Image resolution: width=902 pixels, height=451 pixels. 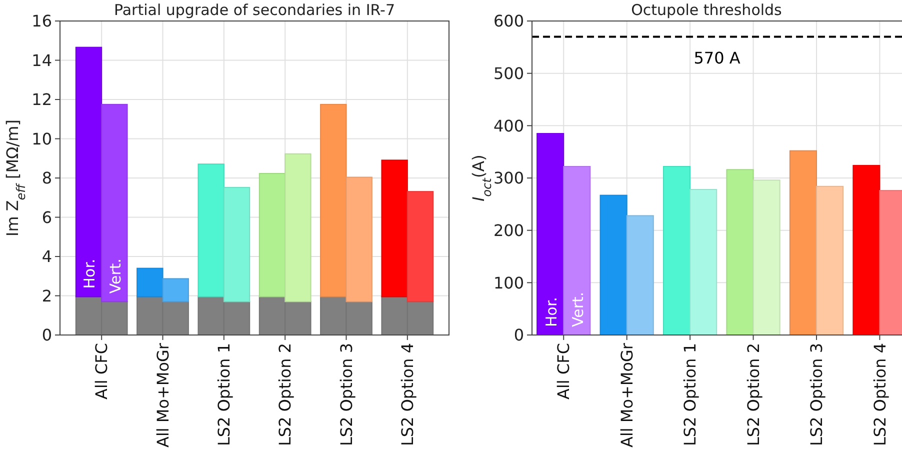 What do you see at coordinates (508, 282) in the screenshot?
I see `y-tick-label: 100` at bounding box center [508, 282].